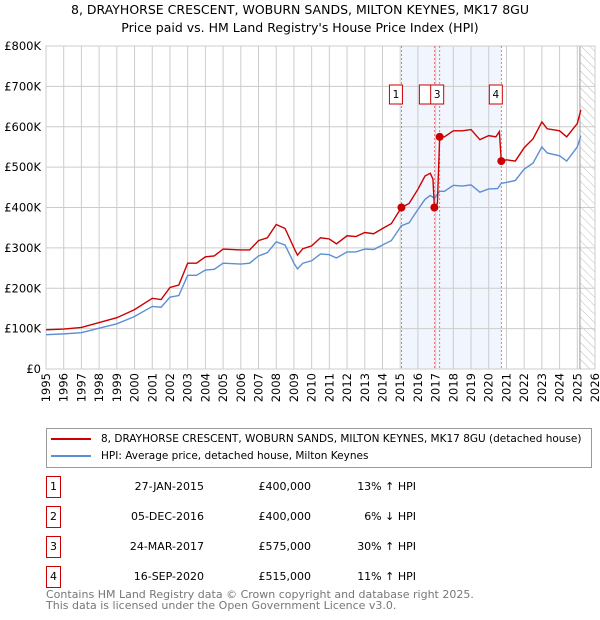 The height and width of the screenshot is (620, 600). I want to click on x-tick-label: 2007, so click(259, 387).